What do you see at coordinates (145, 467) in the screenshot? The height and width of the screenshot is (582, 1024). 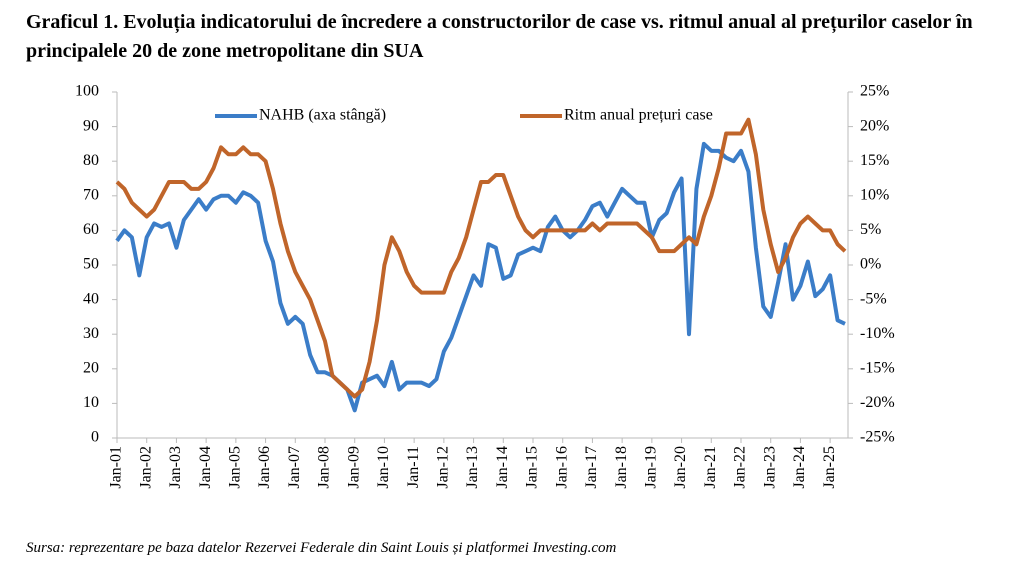 I see `x-tick-label: Jan-02` at bounding box center [145, 467].